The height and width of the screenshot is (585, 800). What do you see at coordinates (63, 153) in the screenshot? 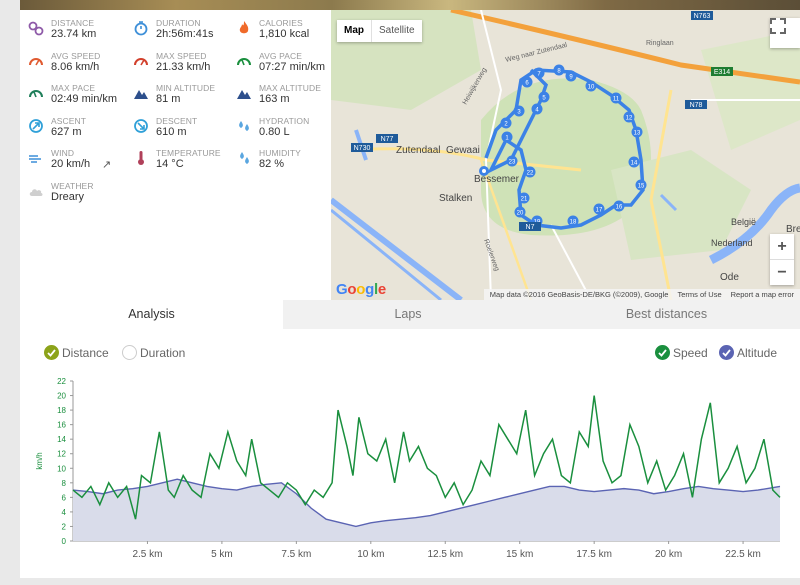
I see `stat-label: Wind` at bounding box center [63, 153].